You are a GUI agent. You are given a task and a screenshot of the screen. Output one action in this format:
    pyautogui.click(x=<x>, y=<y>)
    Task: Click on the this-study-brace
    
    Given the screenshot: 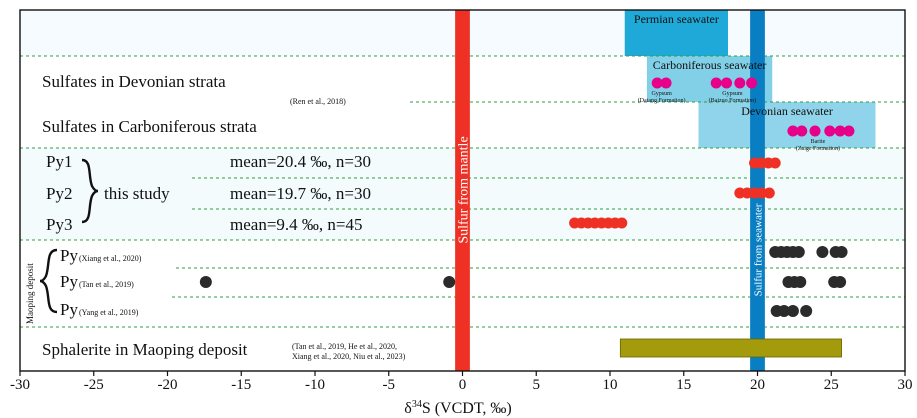 What is the action you would take?
    pyautogui.click(x=90, y=191)
    